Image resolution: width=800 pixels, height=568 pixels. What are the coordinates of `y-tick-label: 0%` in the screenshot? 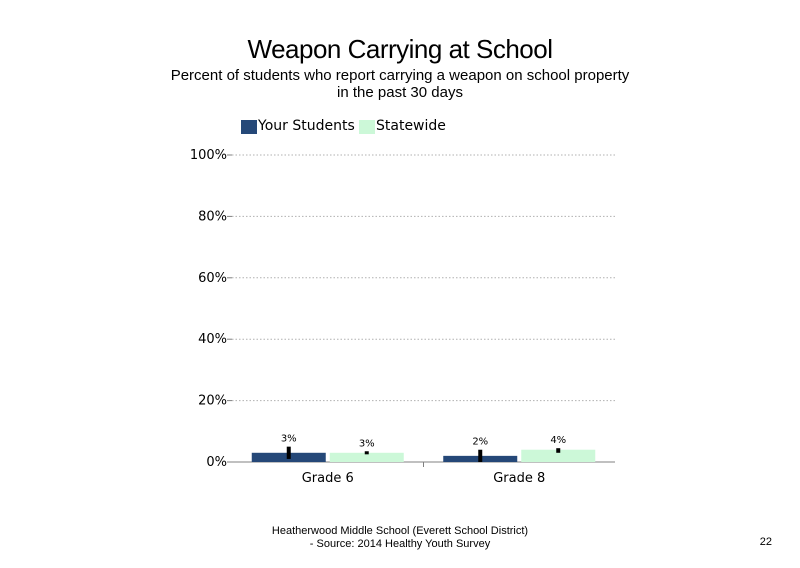 It's located at (216, 462).